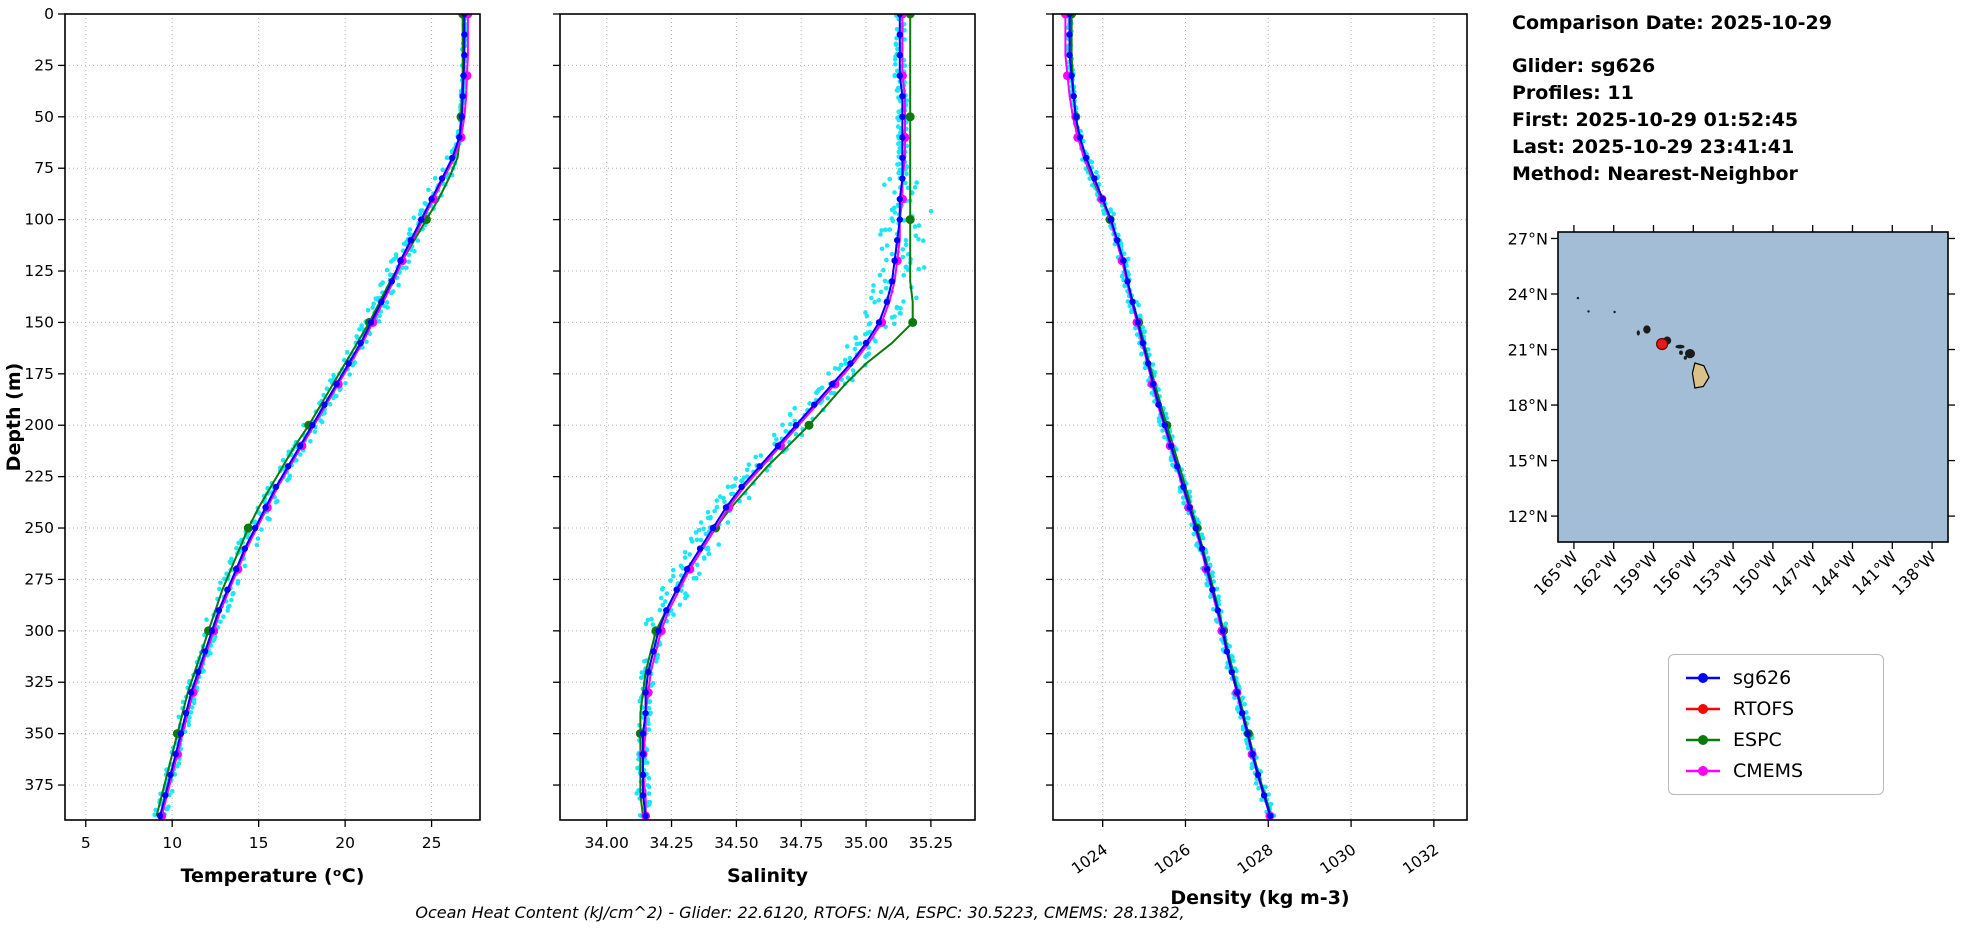 The width and height of the screenshot is (1987, 934). Describe the element at coordinates (768, 876) in the screenshot. I see `xaxis-label-1: Salinity` at that location.